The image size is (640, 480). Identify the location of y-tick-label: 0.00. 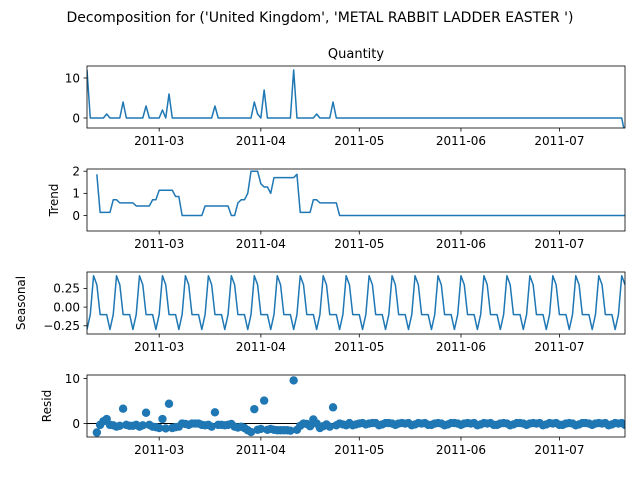
(66, 307).